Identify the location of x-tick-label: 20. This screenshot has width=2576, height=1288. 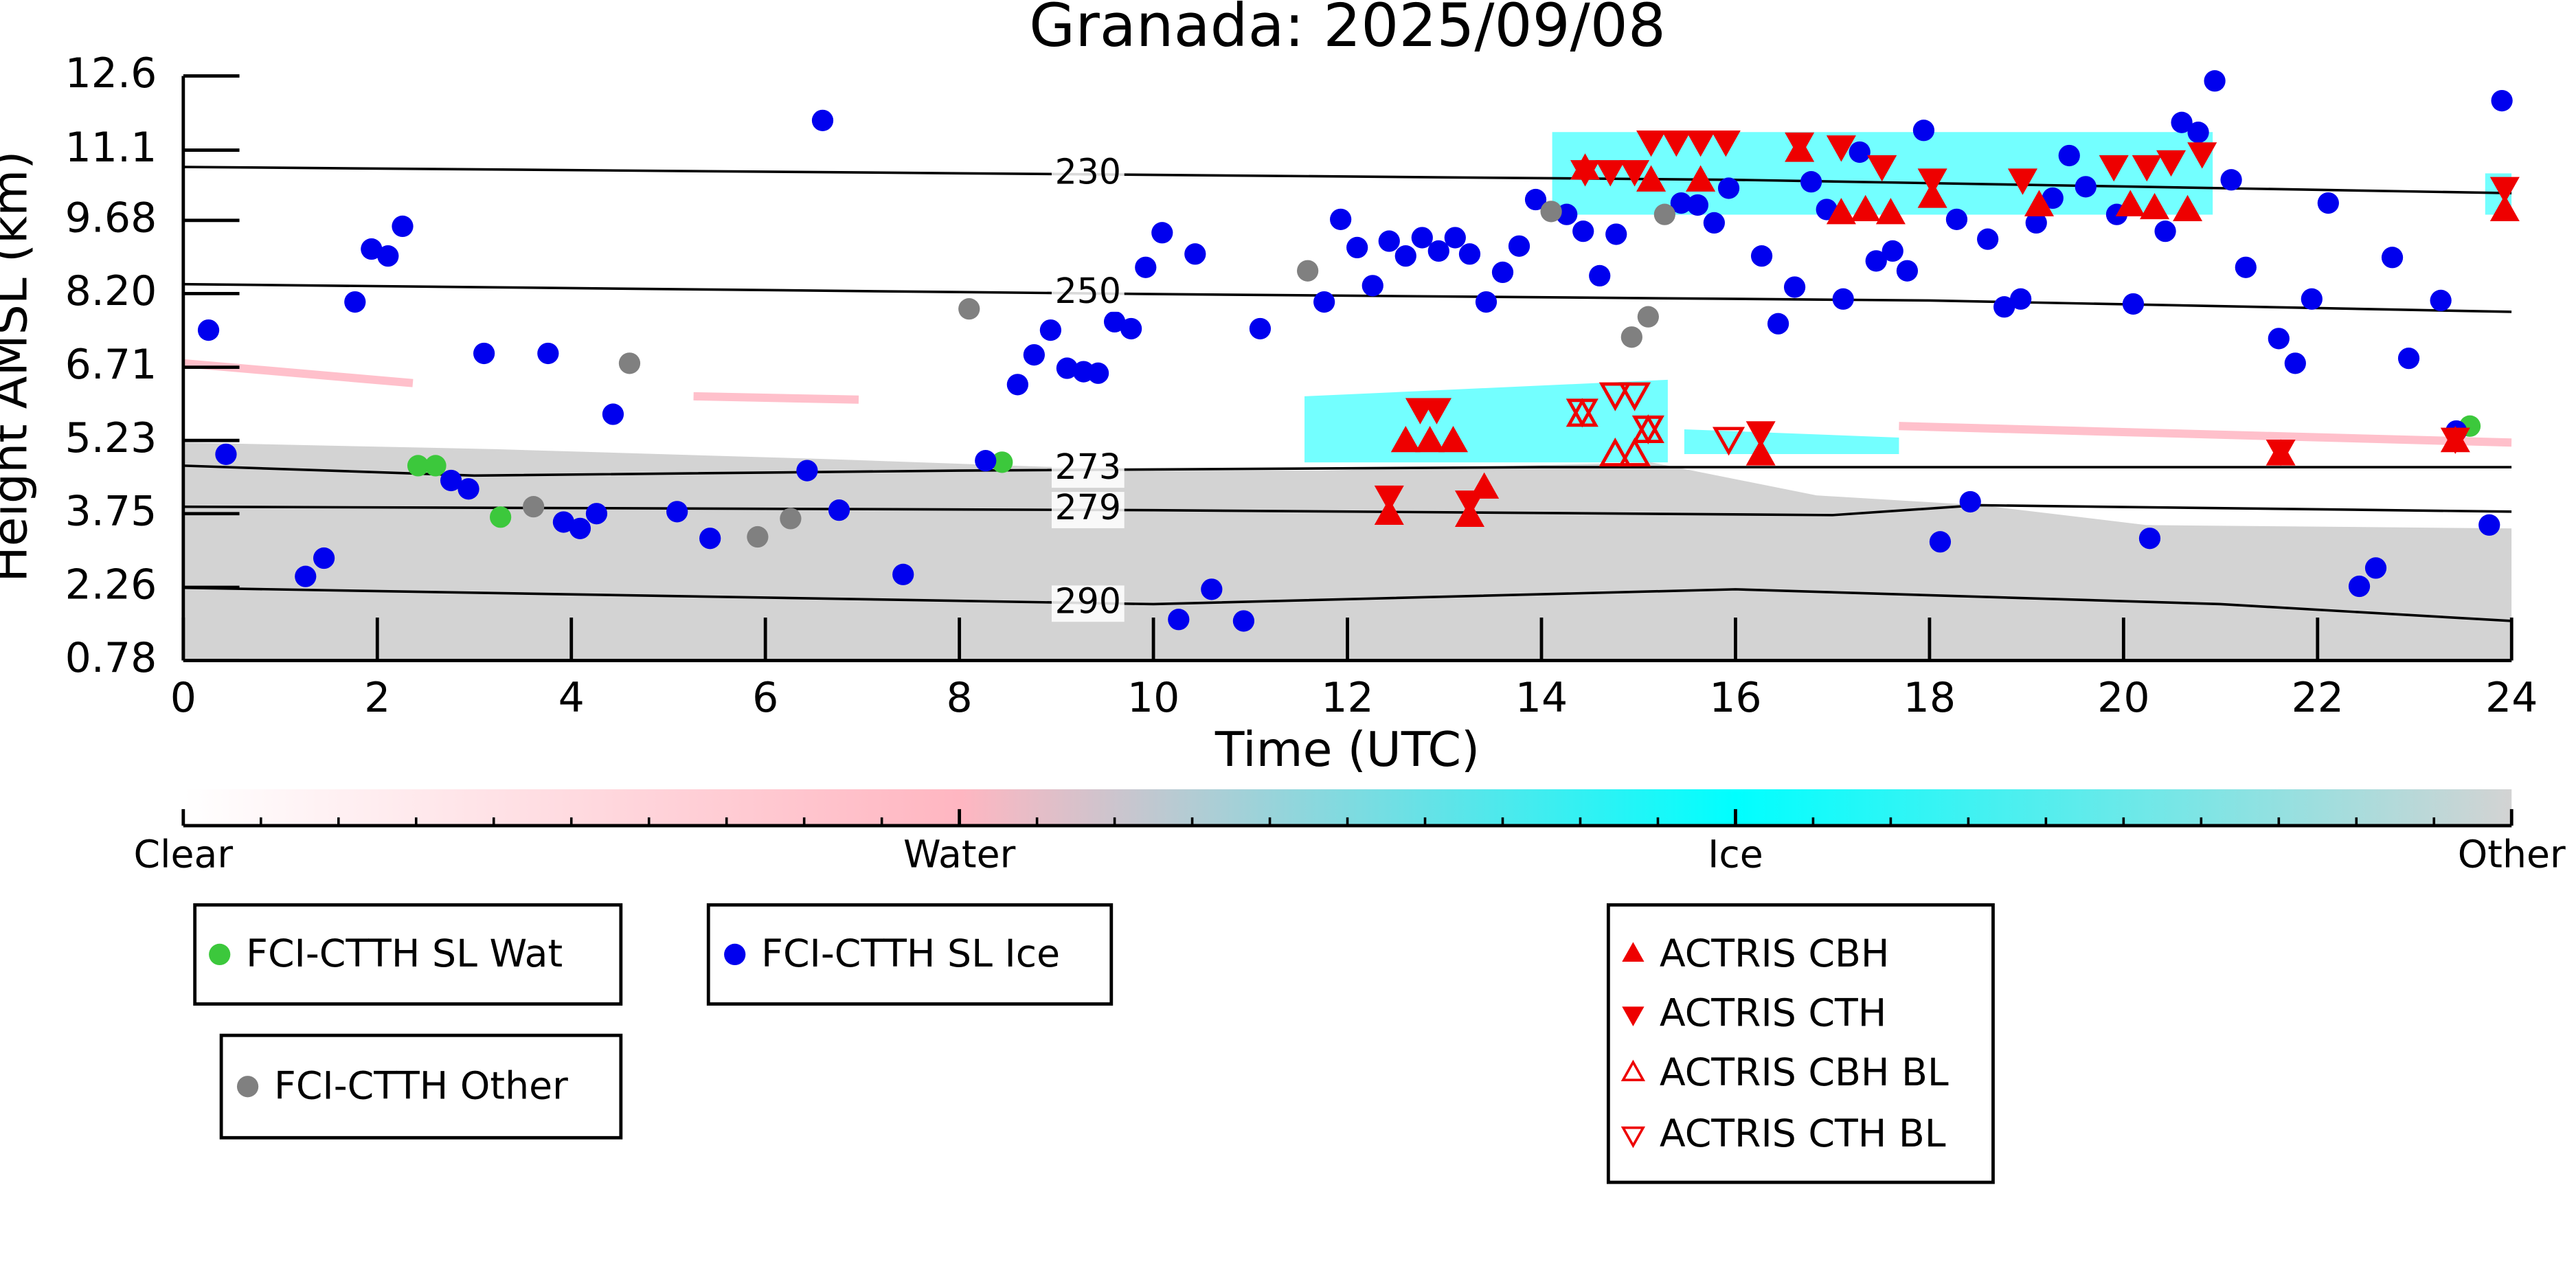
(2123, 698).